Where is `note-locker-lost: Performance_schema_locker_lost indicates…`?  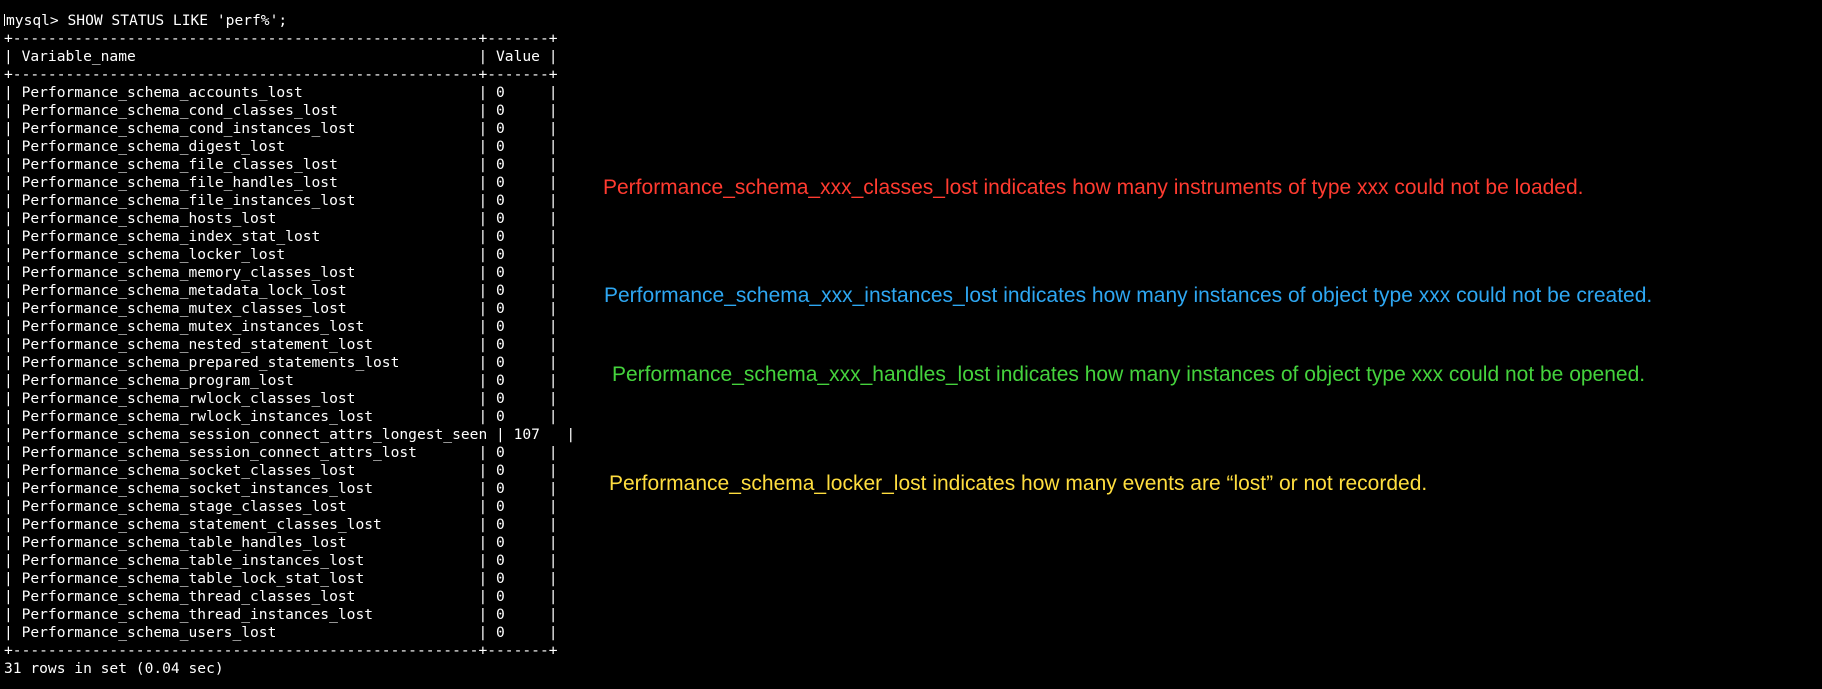
note-locker-lost: Performance_schema_locker_lost indicates… is located at coordinates (1018, 483).